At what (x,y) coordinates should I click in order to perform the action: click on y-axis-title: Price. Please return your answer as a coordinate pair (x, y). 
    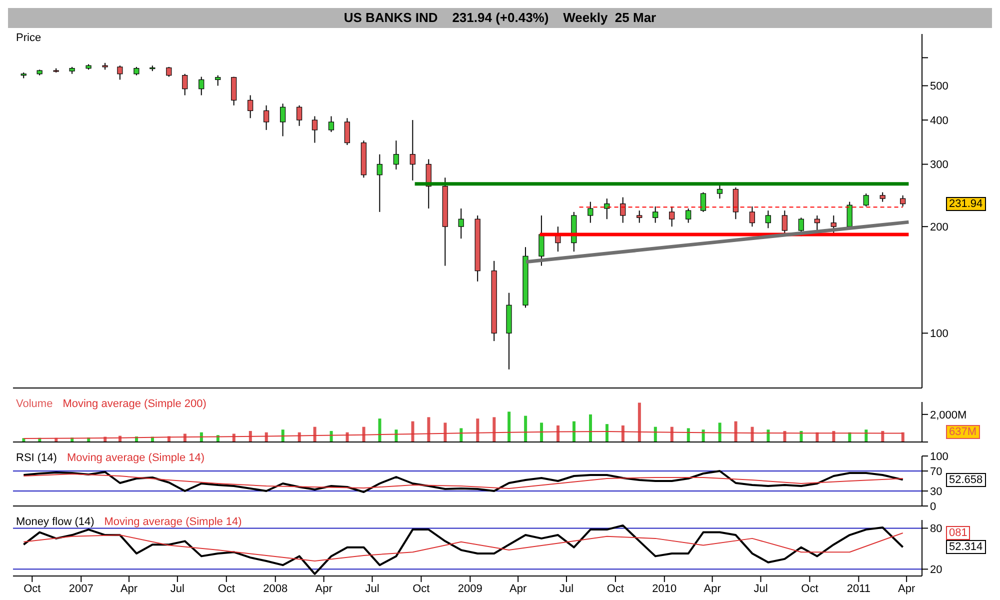
    Looking at the image, I should click on (29, 38).